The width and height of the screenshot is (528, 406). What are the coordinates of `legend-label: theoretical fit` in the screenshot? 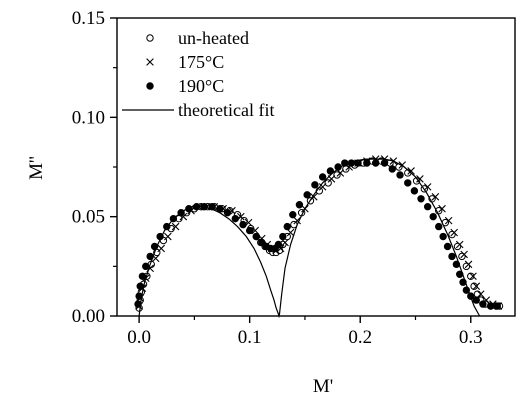 It's located at (226, 110).